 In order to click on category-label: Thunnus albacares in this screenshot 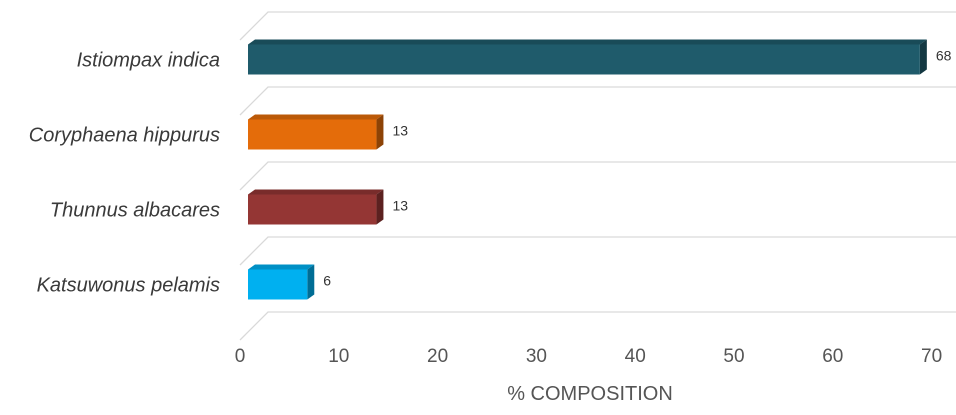, I will do `click(135, 211)`.